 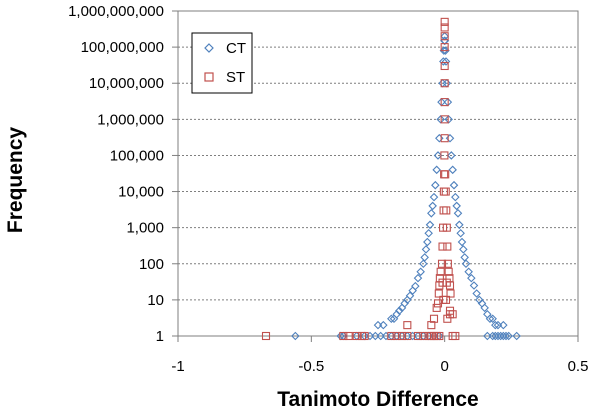 What do you see at coordinates (311, 366) in the screenshot?
I see `x-tick-label: -0.5` at bounding box center [311, 366].